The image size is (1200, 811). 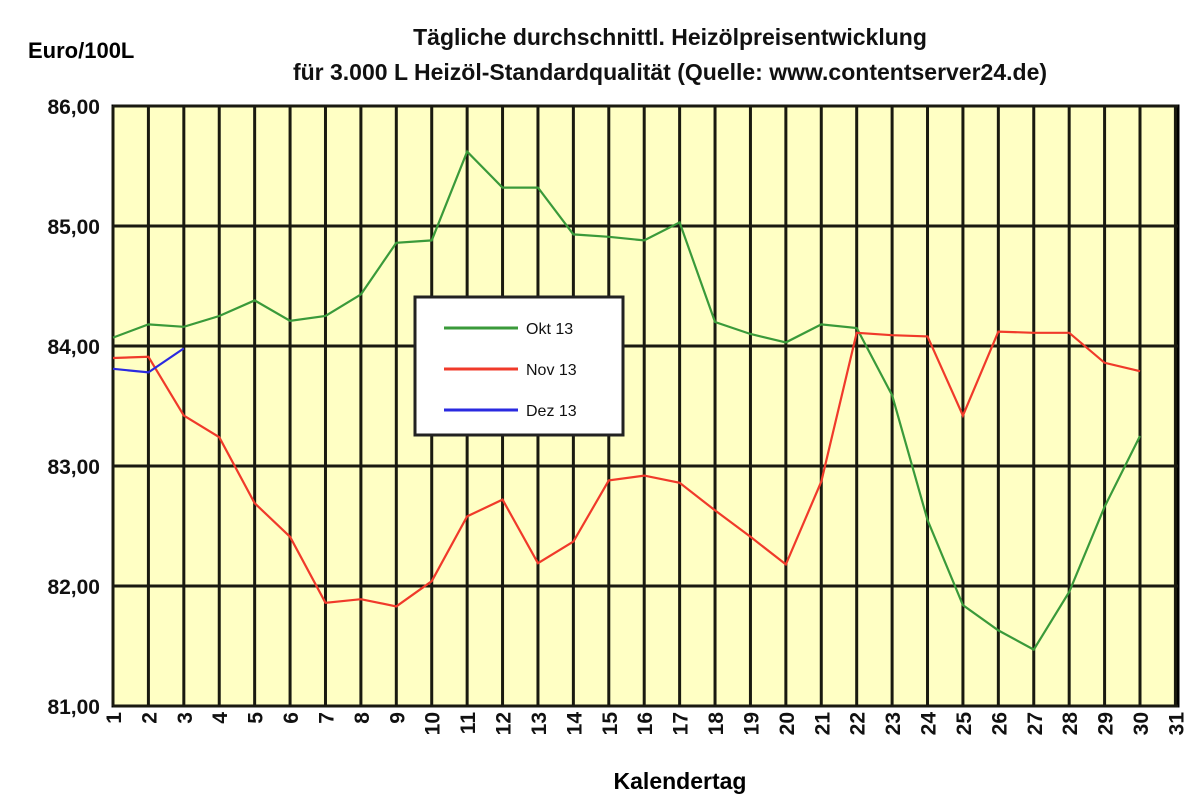 I want to click on x-tick-label: 25, so click(x=964, y=724).